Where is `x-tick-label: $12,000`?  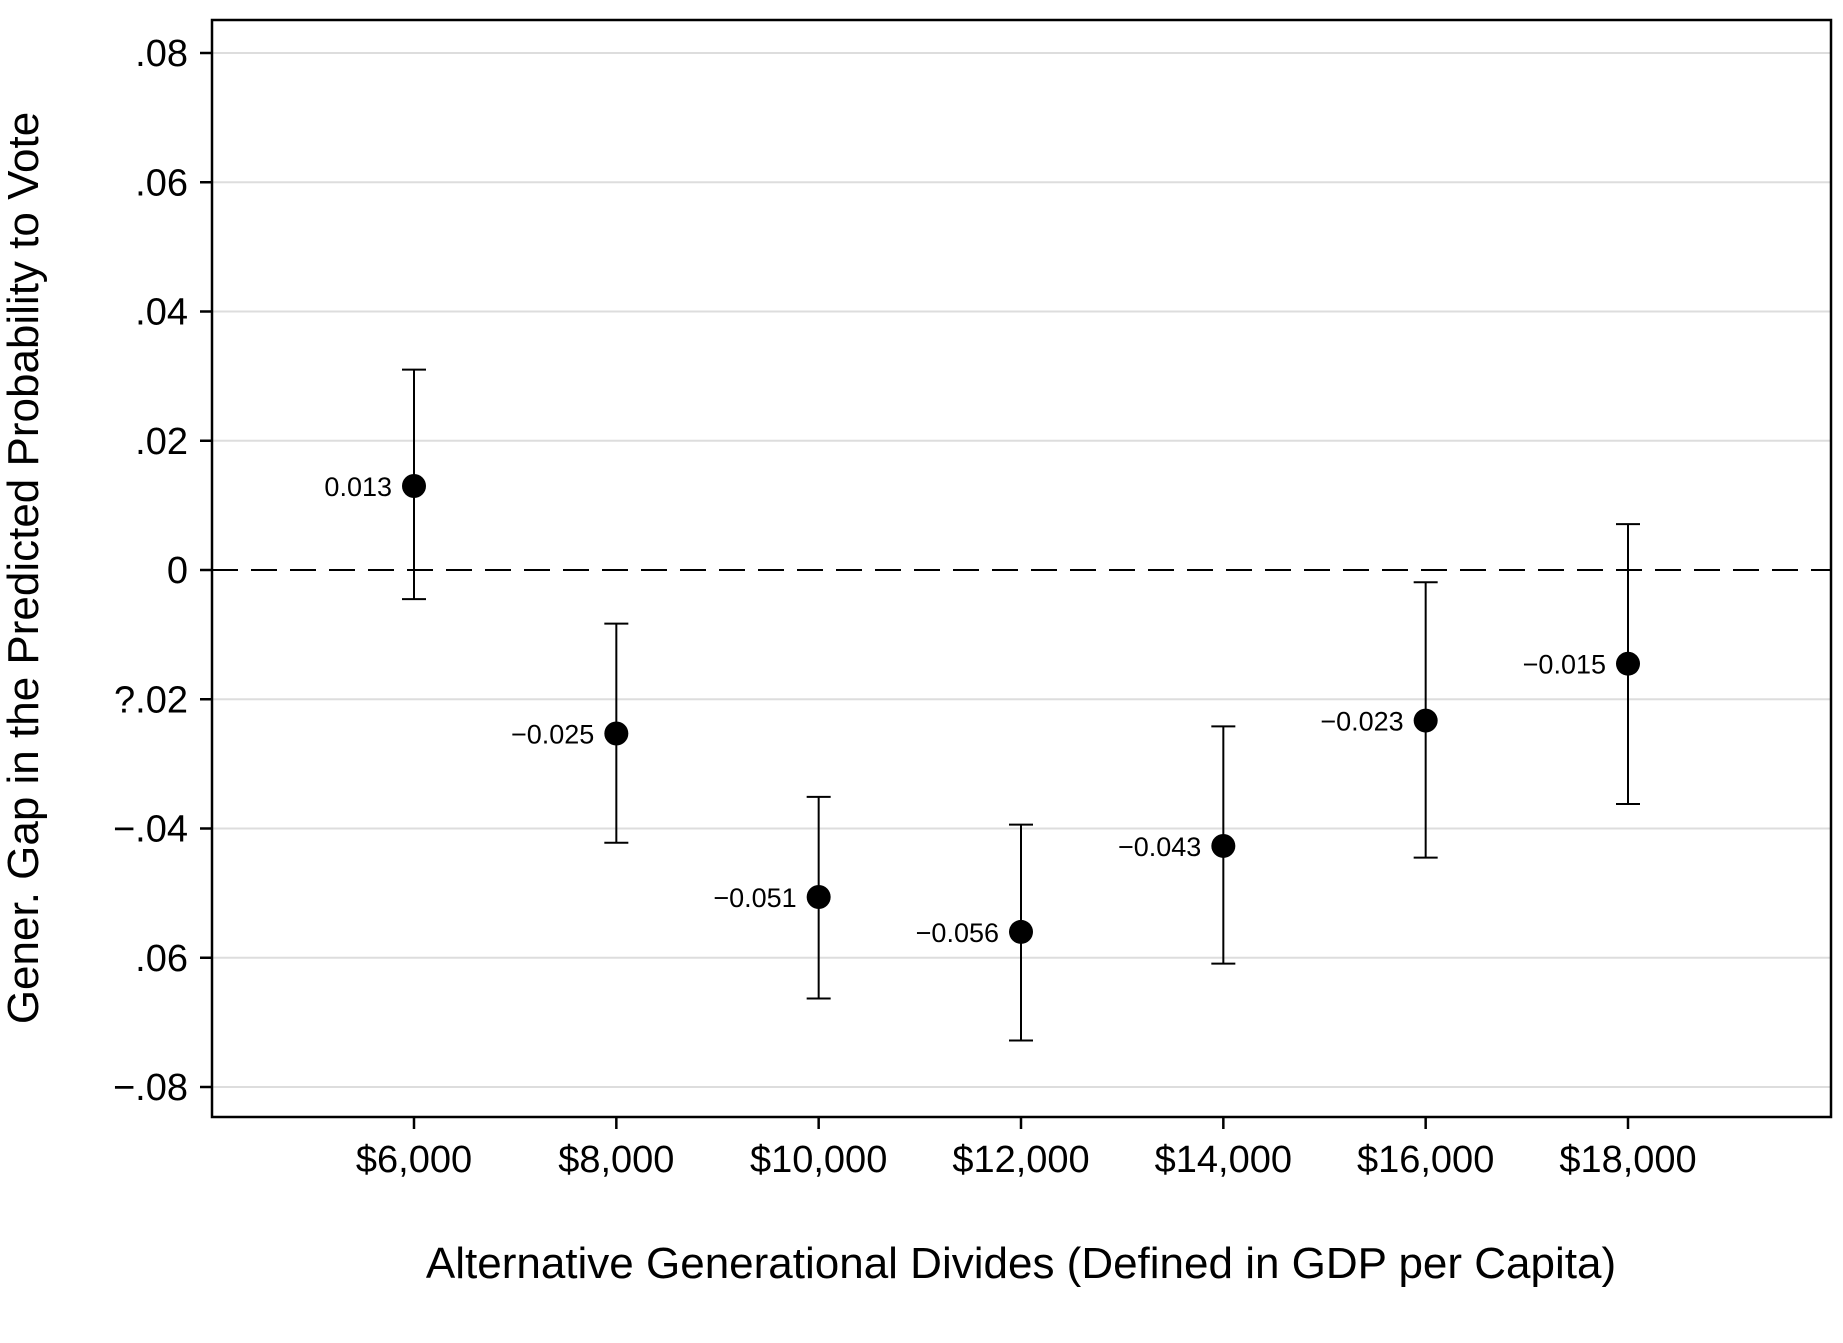
x-tick-label: $12,000 is located at coordinates (1020, 1160).